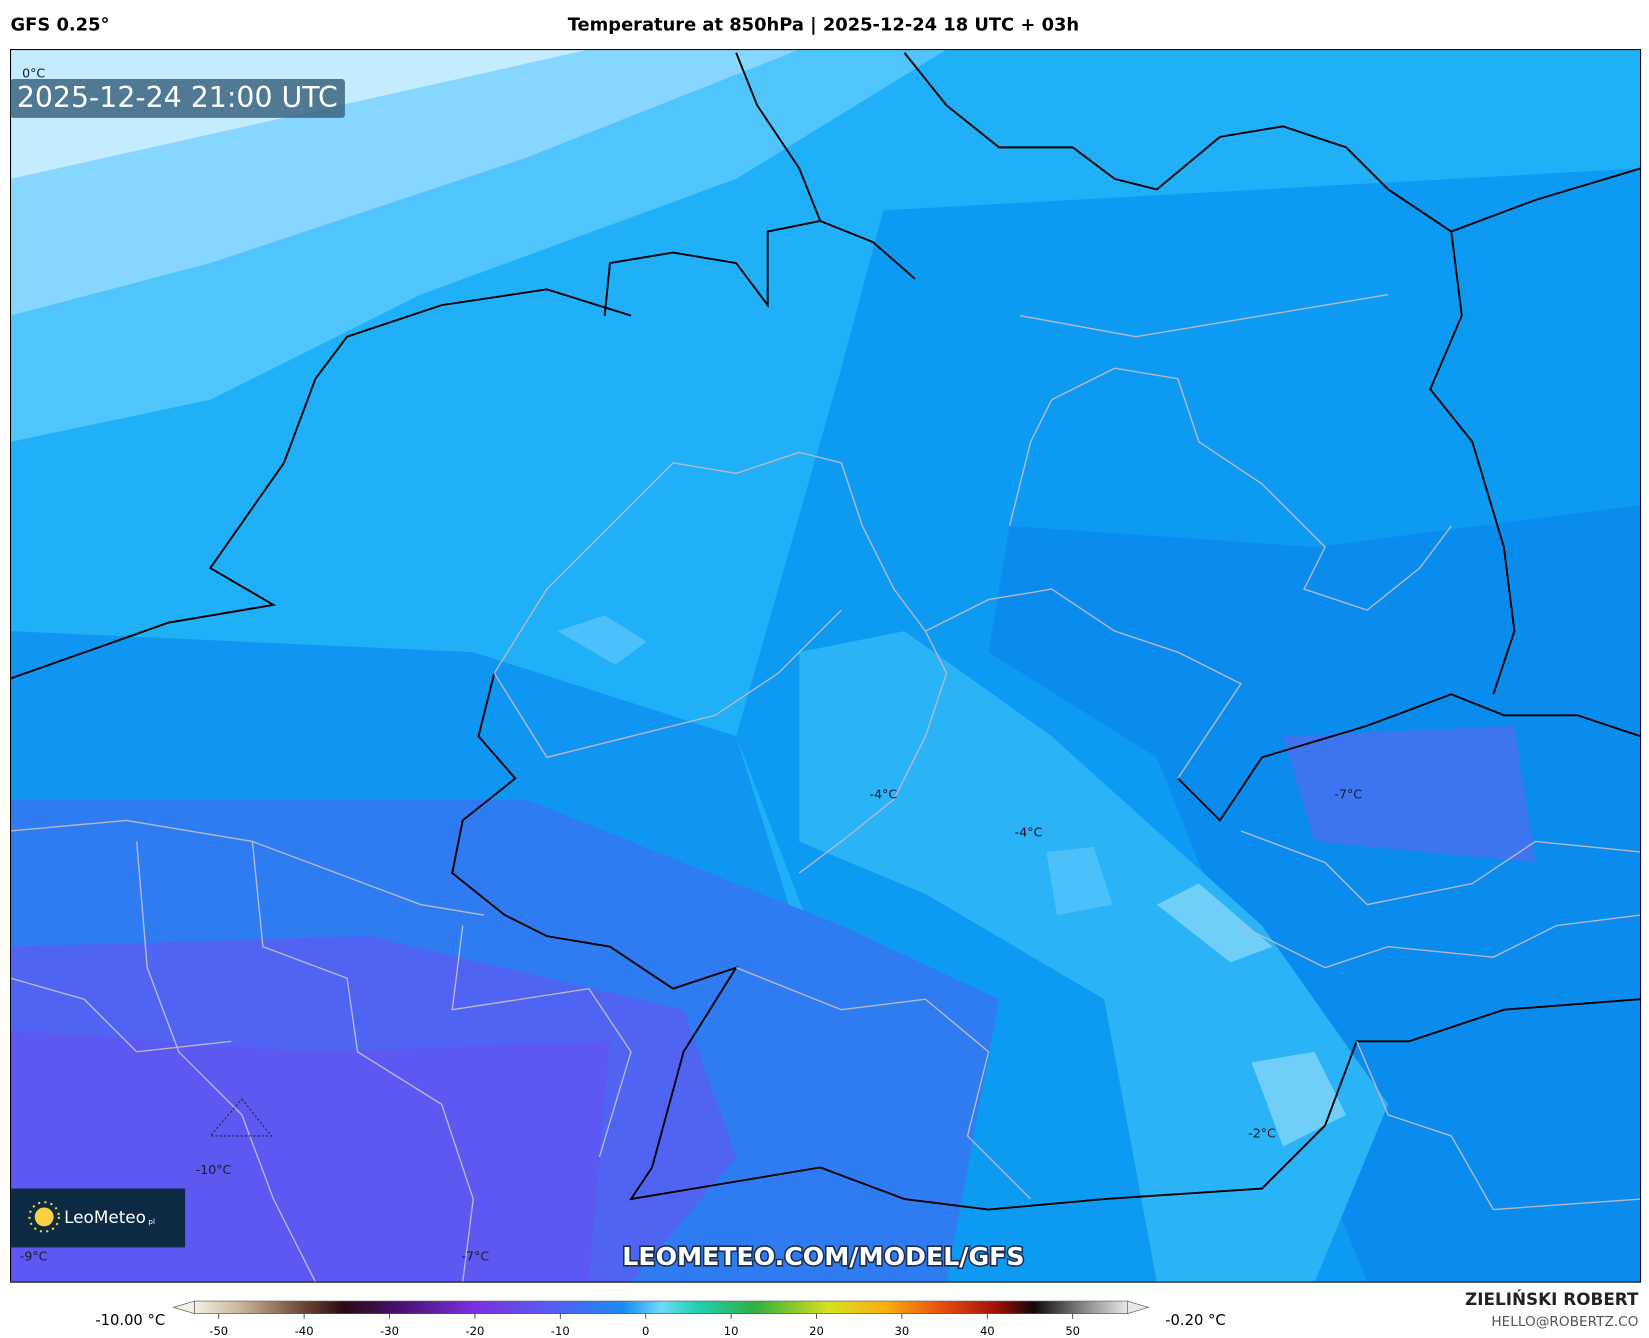 The image size is (1649, 1338). I want to click on border-line, so click(1409, 526).